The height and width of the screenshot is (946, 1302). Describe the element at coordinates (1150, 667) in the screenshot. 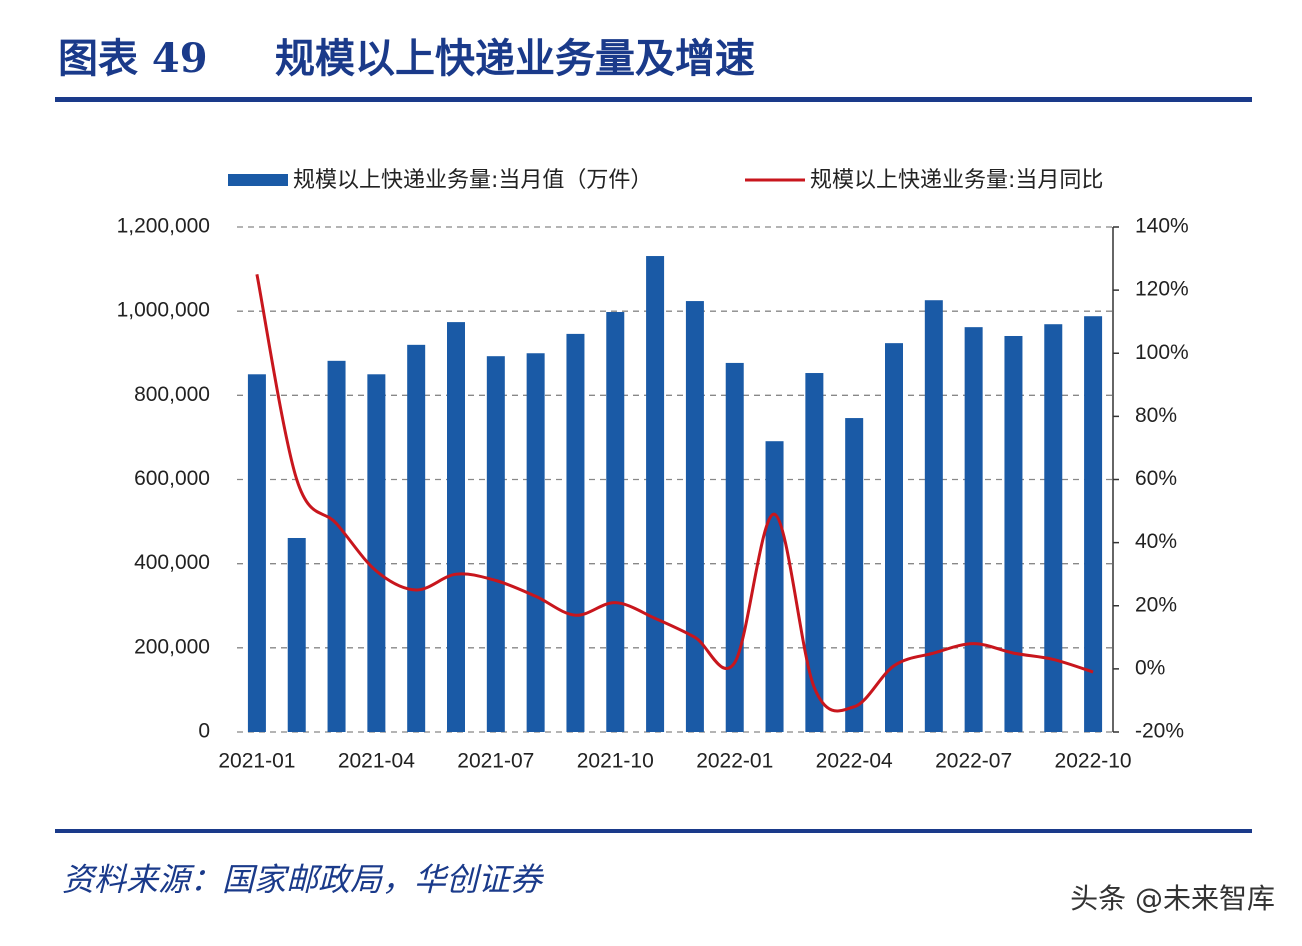

I see `y2-tick-label: 0%` at that location.